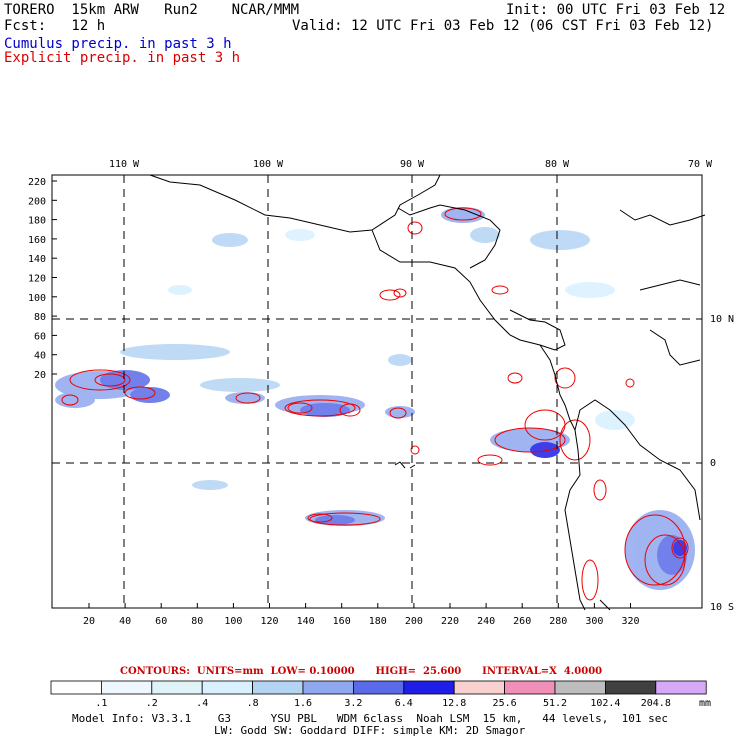 The width and height of the screenshot is (740, 740). What do you see at coordinates (722, 463) in the screenshot?
I see `right-latitude-labels: 10 N 0 10 S` at bounding box center [722, 463].